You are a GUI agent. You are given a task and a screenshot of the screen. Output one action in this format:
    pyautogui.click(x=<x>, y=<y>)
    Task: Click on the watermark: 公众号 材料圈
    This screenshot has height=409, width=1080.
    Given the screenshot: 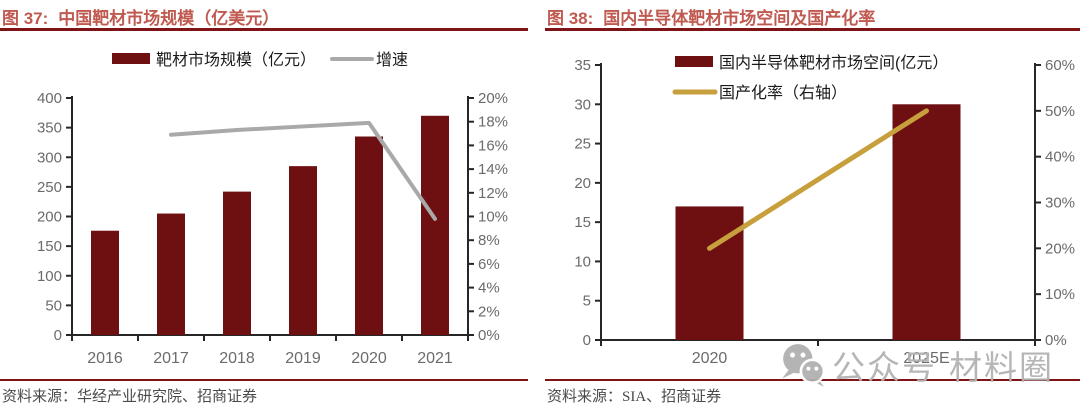 What is the action you would take?
    pyautogui.click(x=916, y=365)
    